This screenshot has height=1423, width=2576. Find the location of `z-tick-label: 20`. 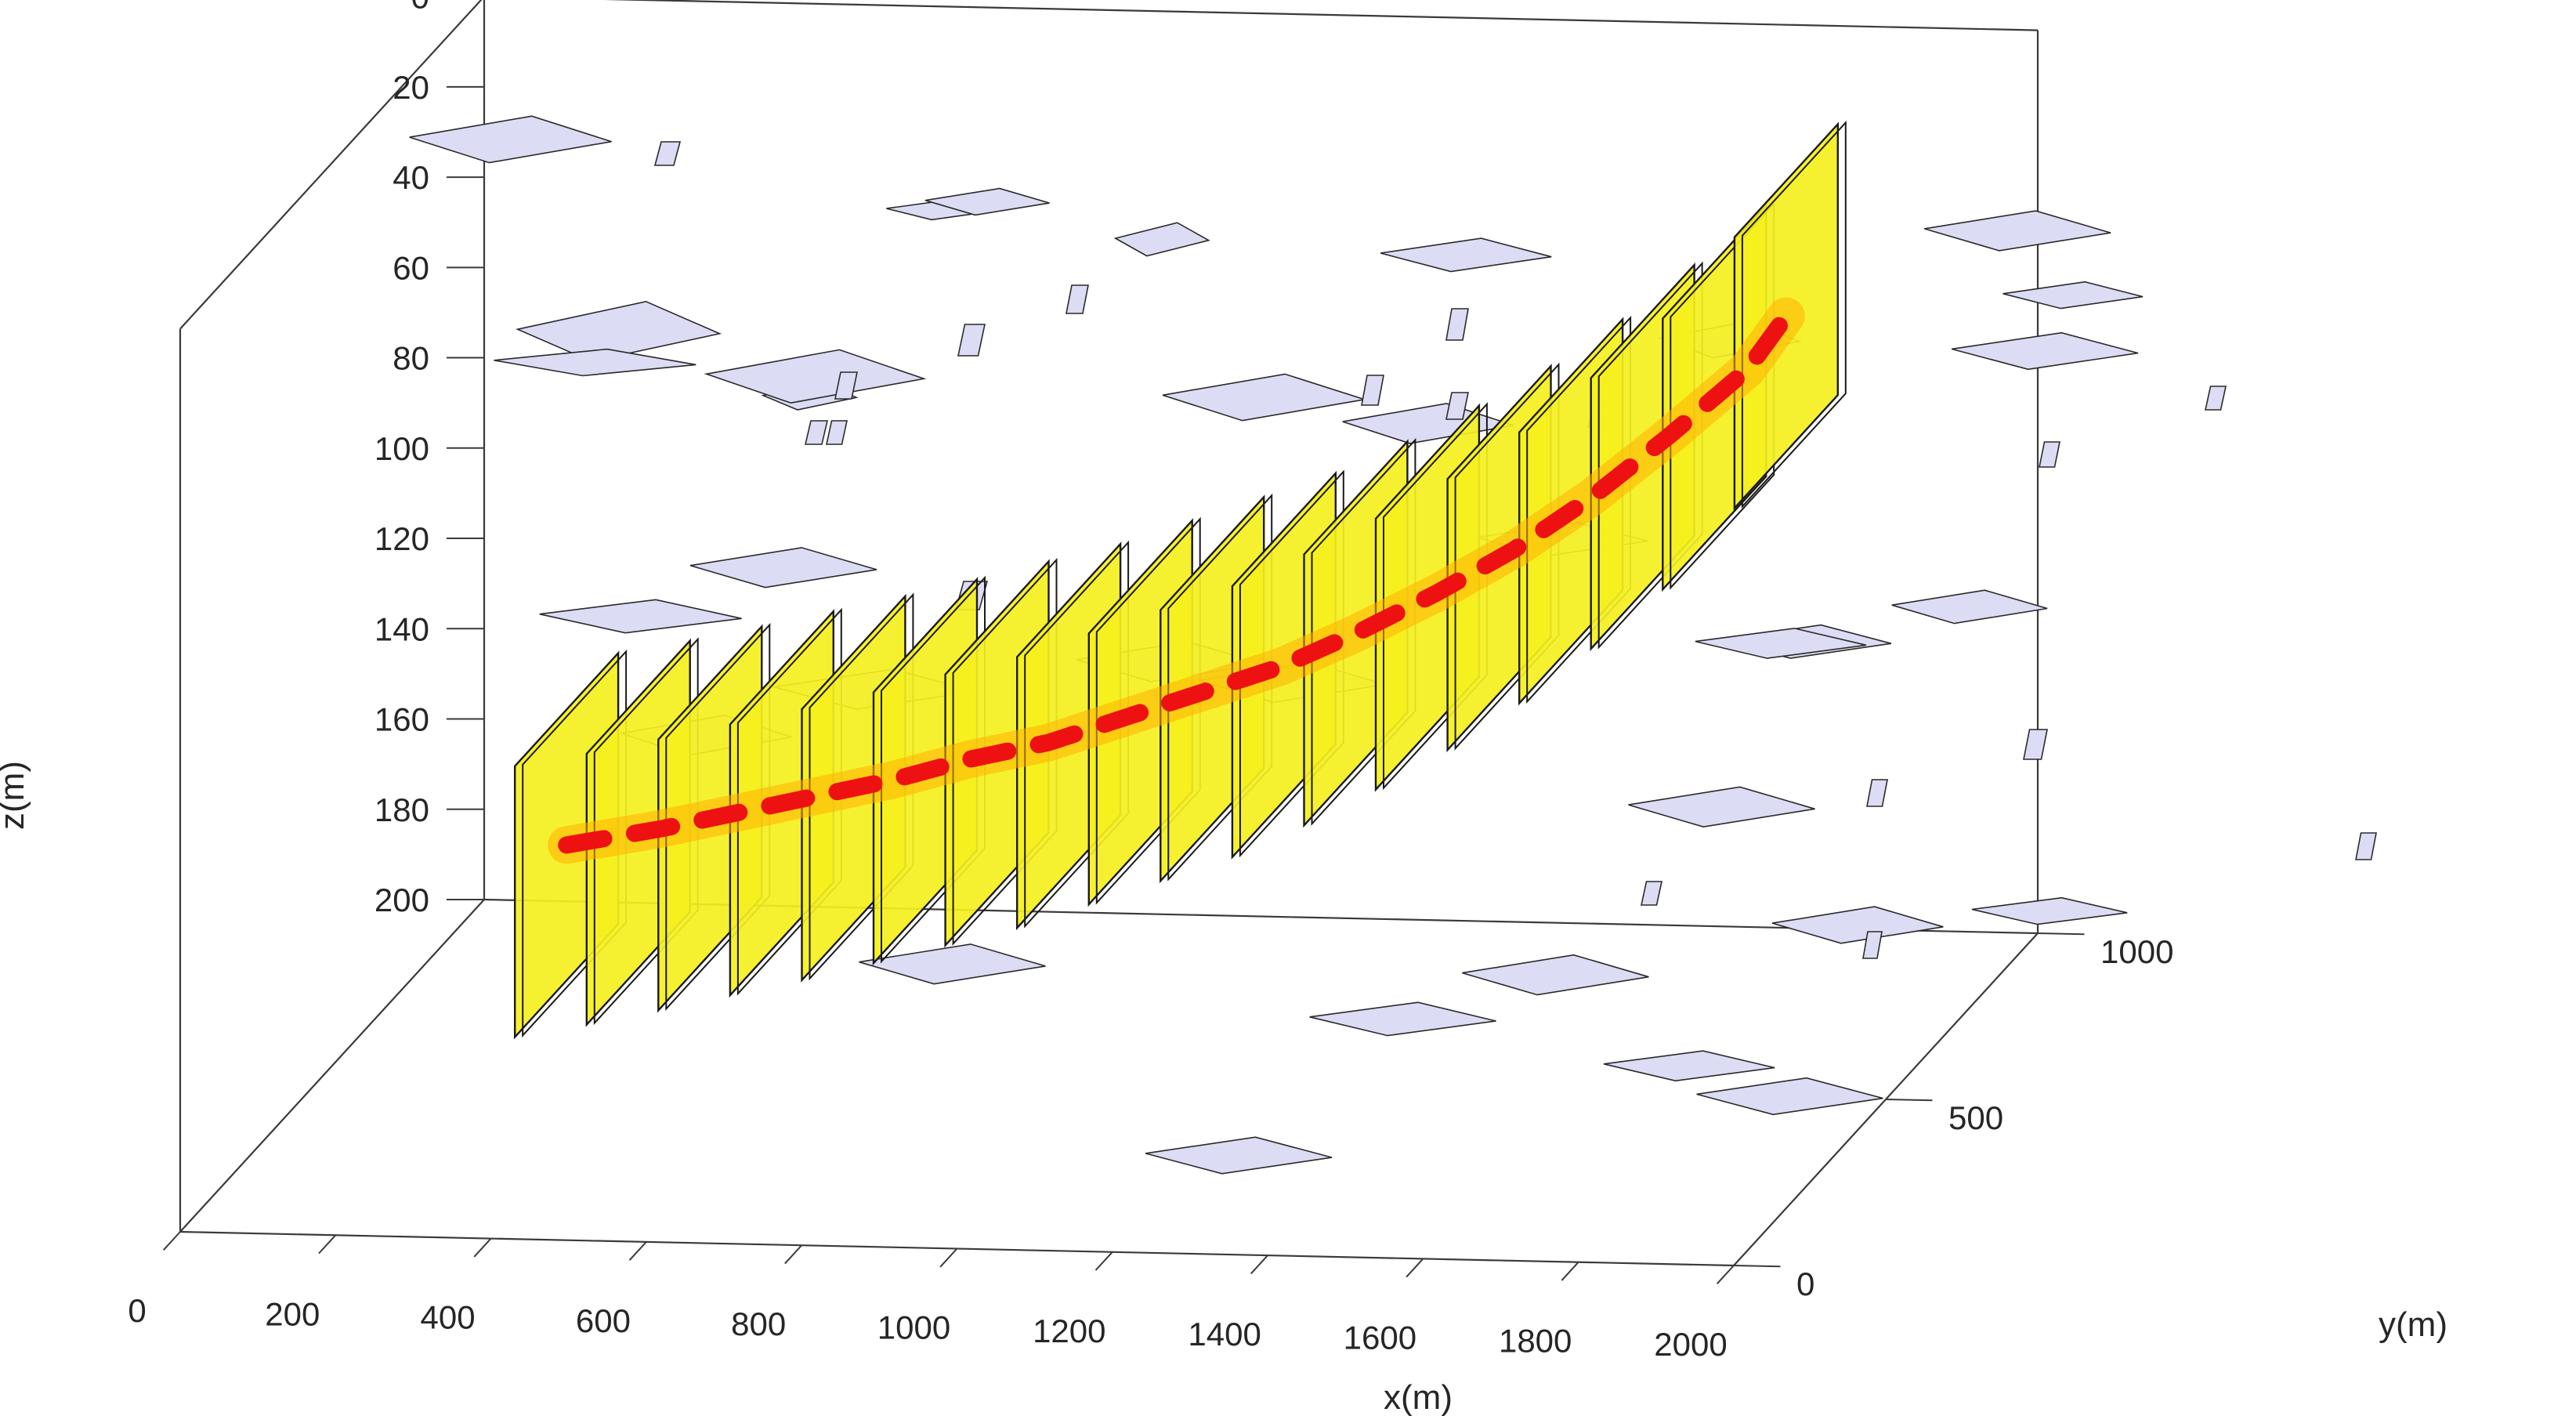

z-tick-label: 20 is located at coordinates (411, 87).